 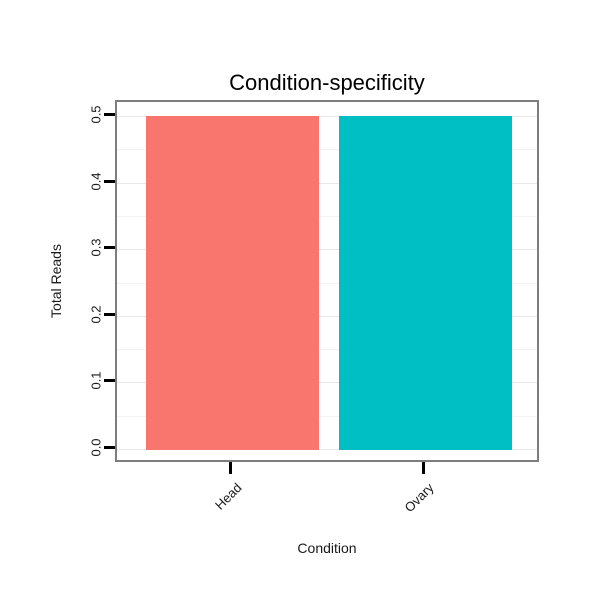 I want to click on x-tick-label: Ovary, so click(x=419, y=498).